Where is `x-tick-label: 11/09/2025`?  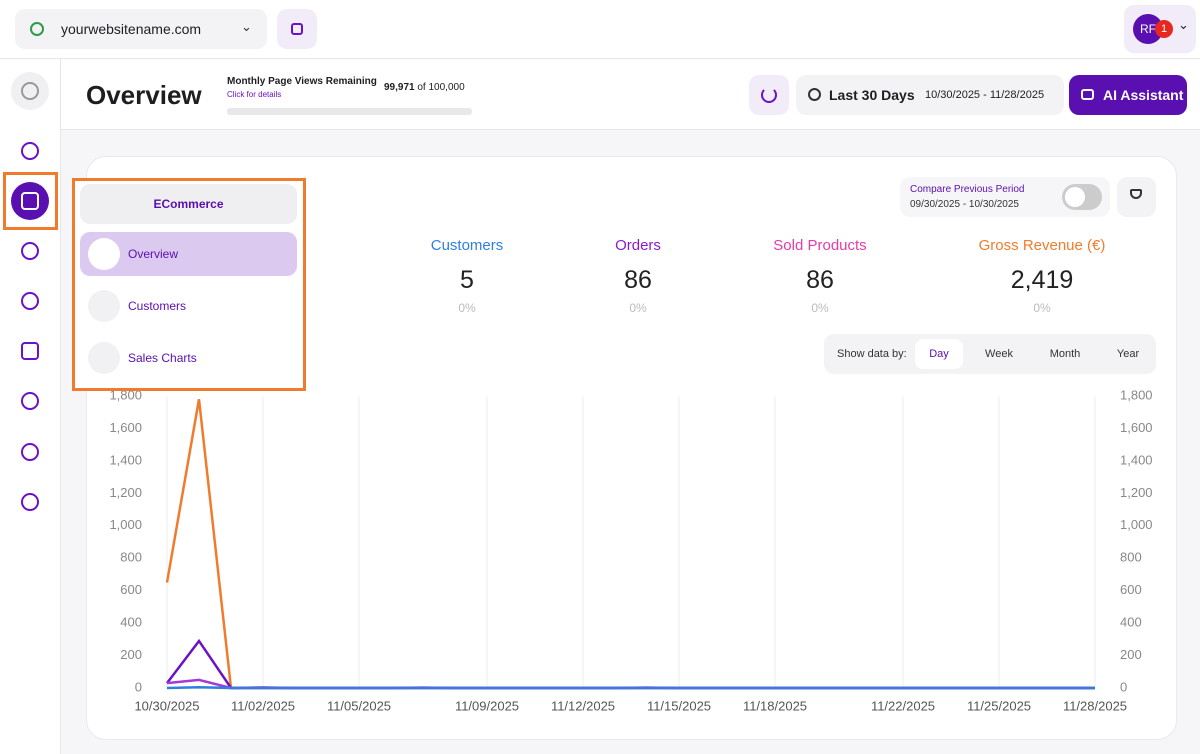 x-tick-label: 11/09/2025 is located at coordinates (487, 705).